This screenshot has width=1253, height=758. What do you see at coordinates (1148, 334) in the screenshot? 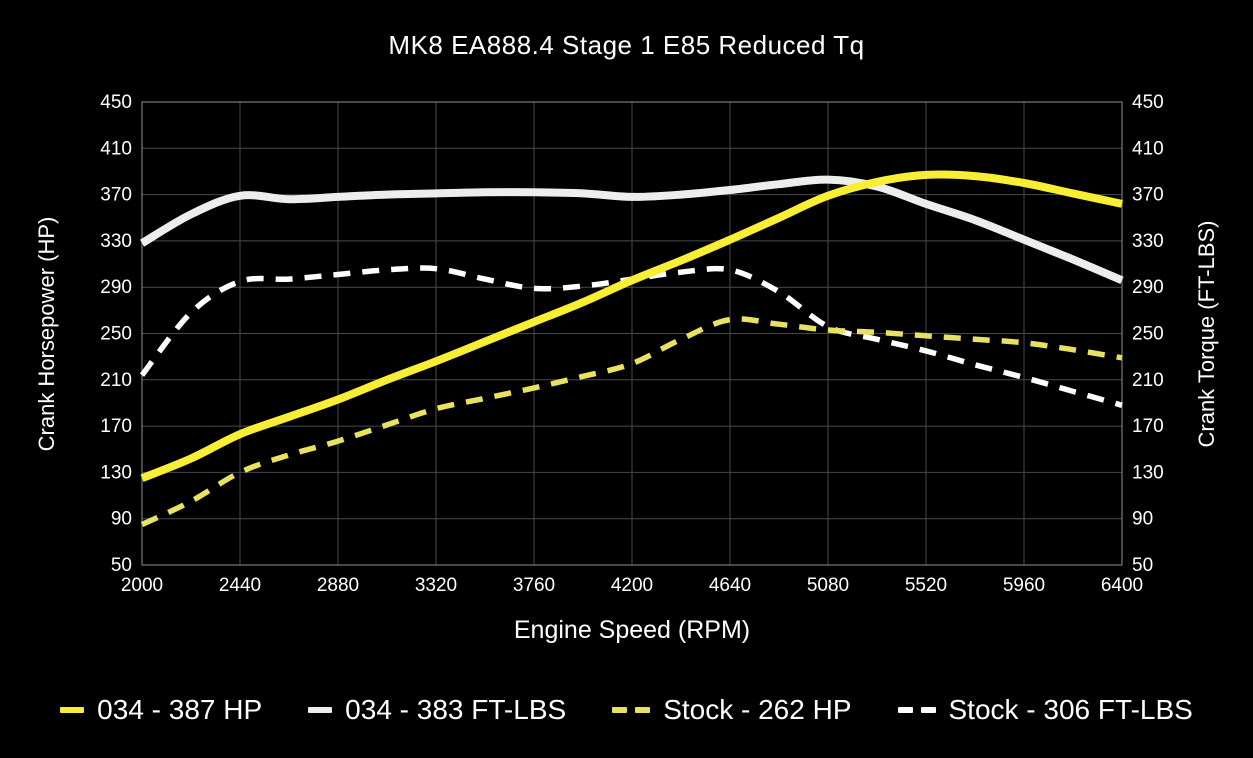
I see `y-tick-label-right: 250` at bounding box center [1148, 334].